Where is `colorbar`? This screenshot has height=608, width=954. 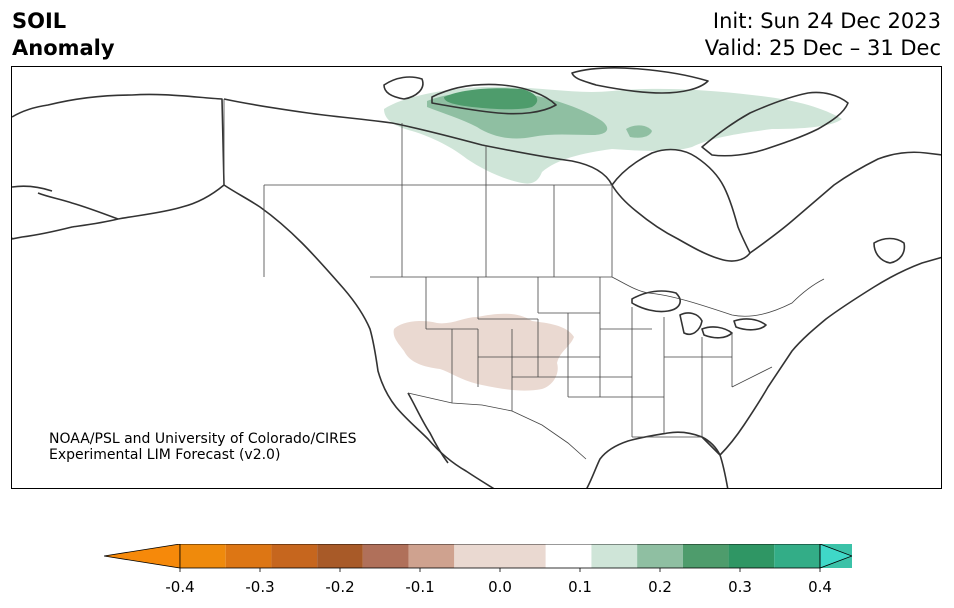 colorbar is located at coordinates (478, 558).